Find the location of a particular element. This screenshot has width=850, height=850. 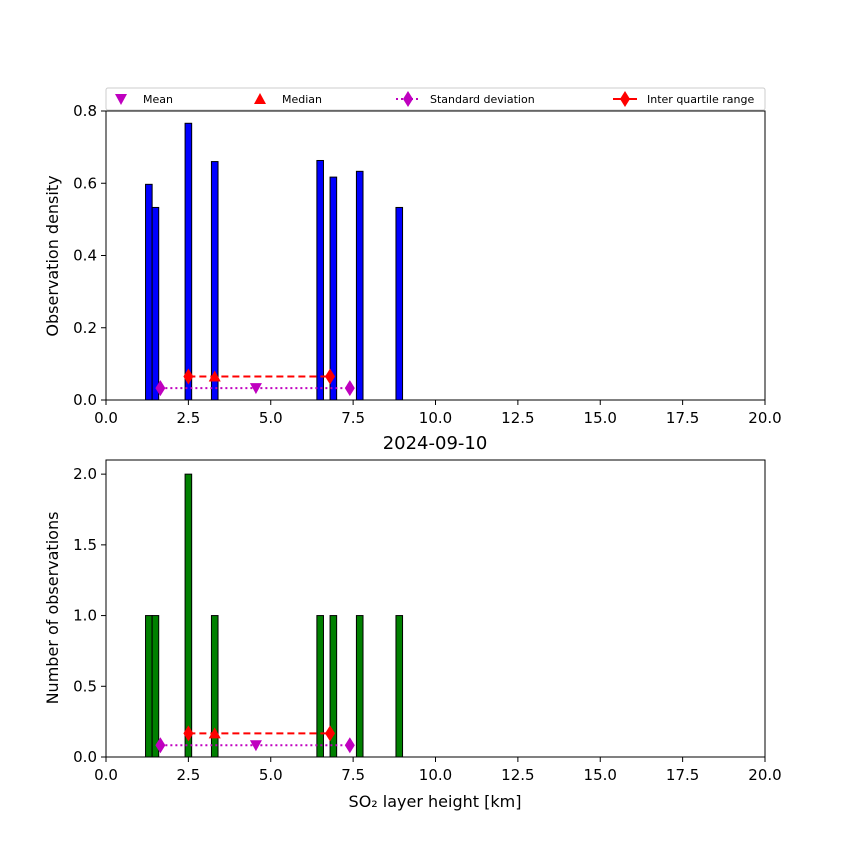

legend-label: Inter quartile range is located at coordinates (700, 99).